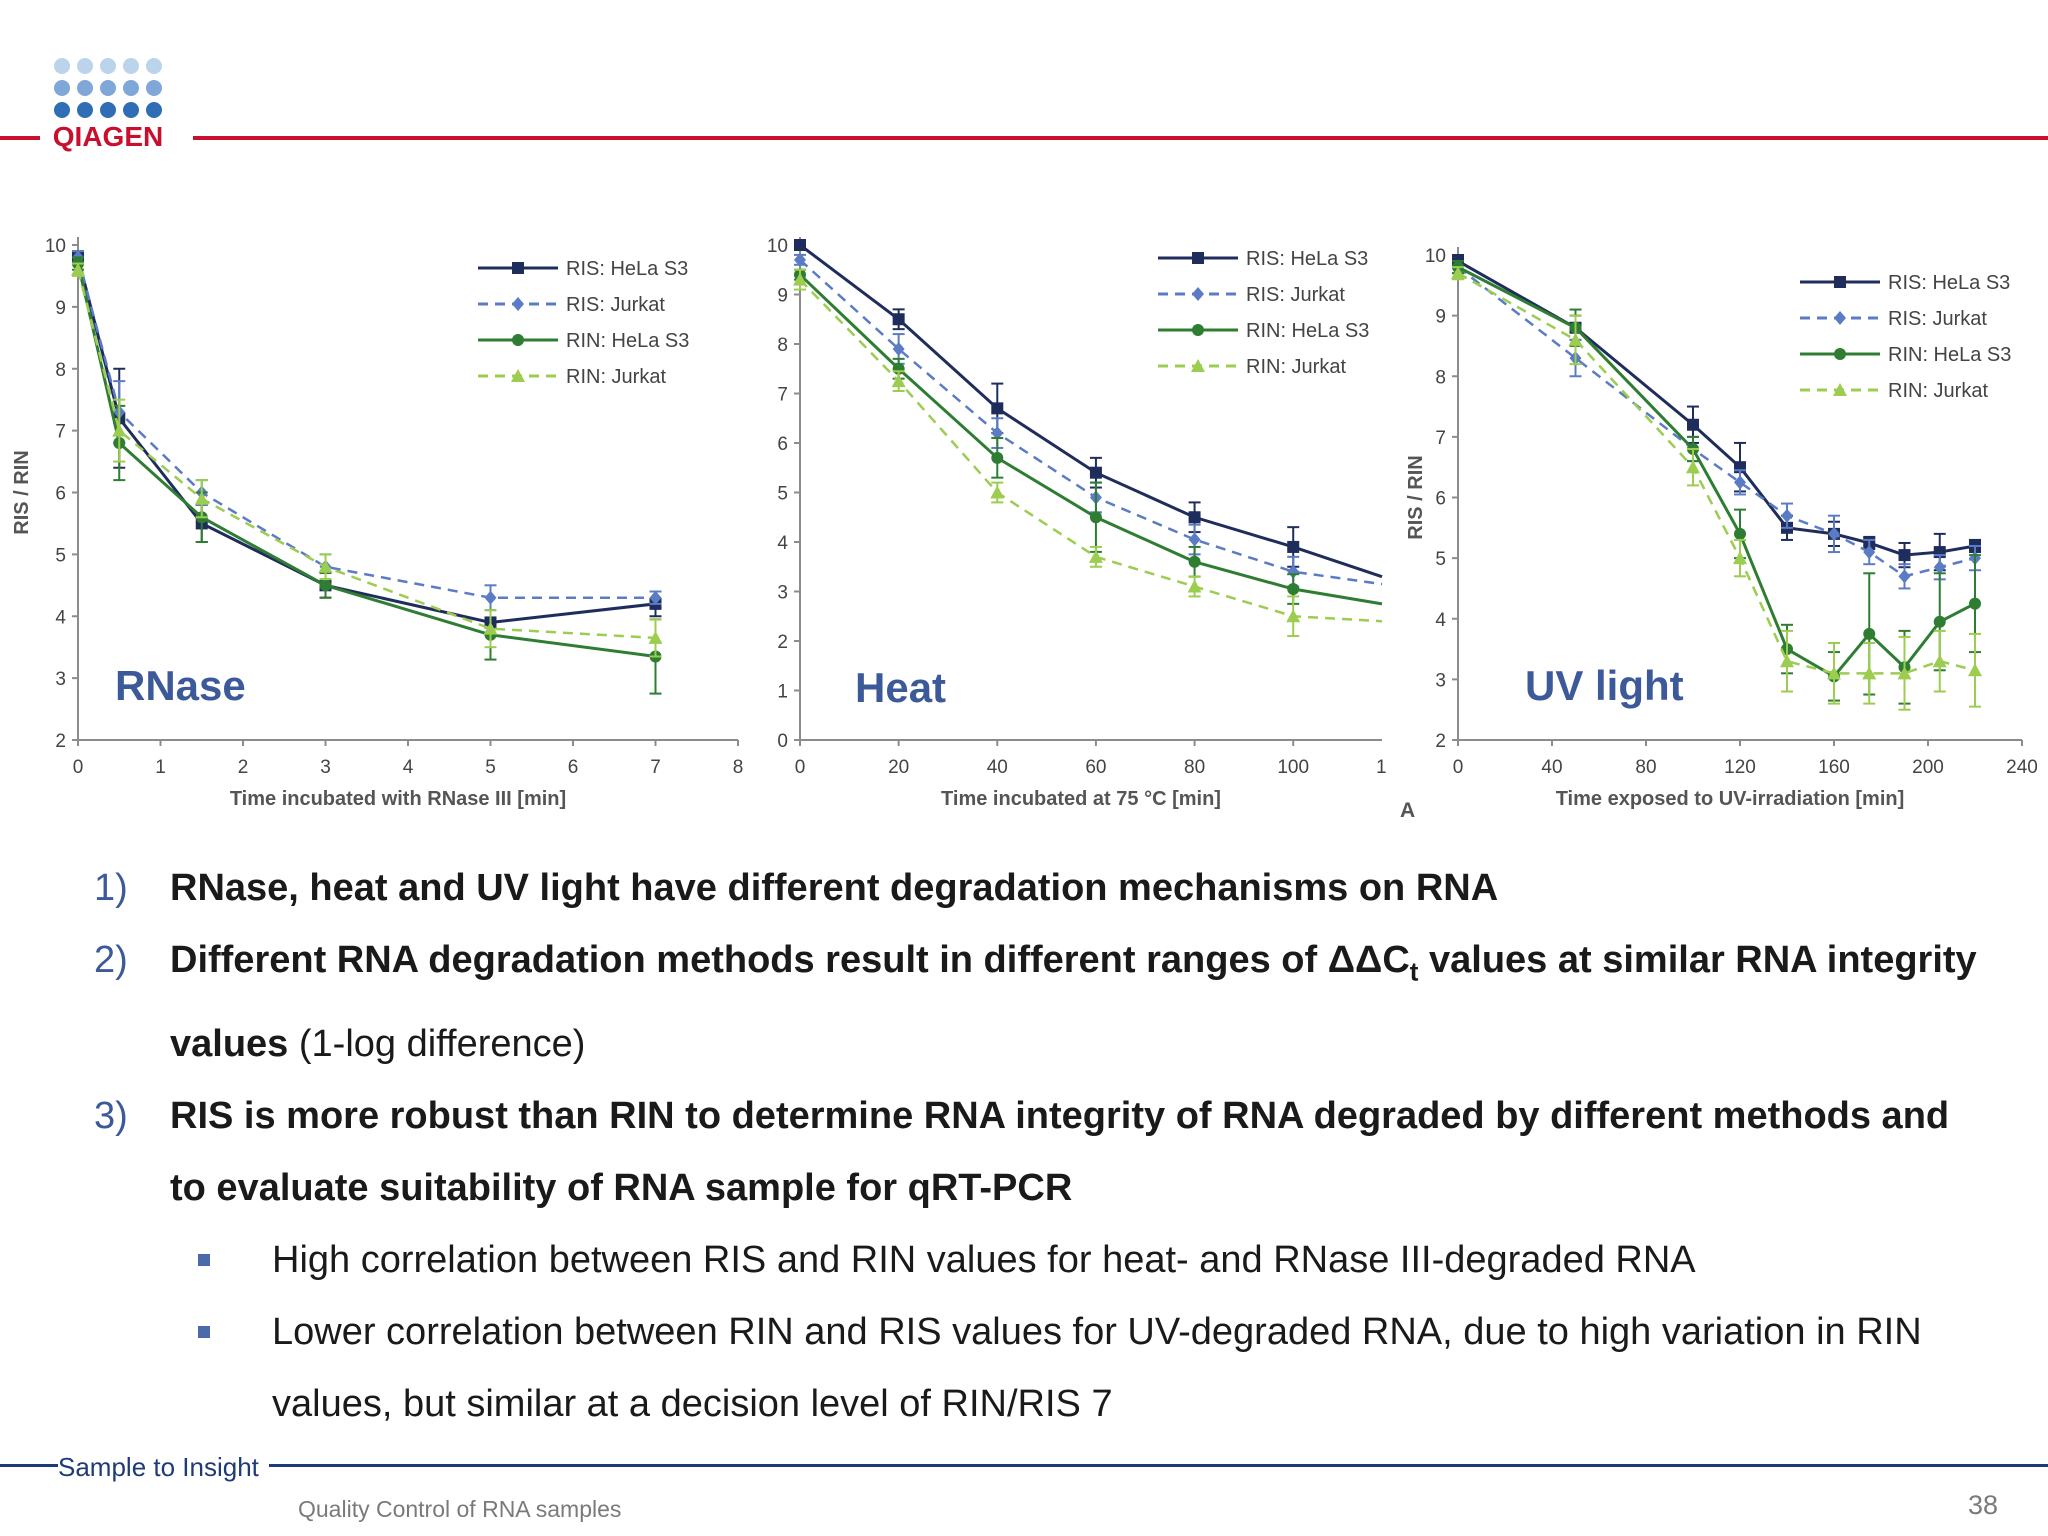 Image resolution: width=2048 pixels, height=1536 pixels. Describe the element at coordinates (782, 642) in the screenshot. I see `y-tick-label: 2` at that location.